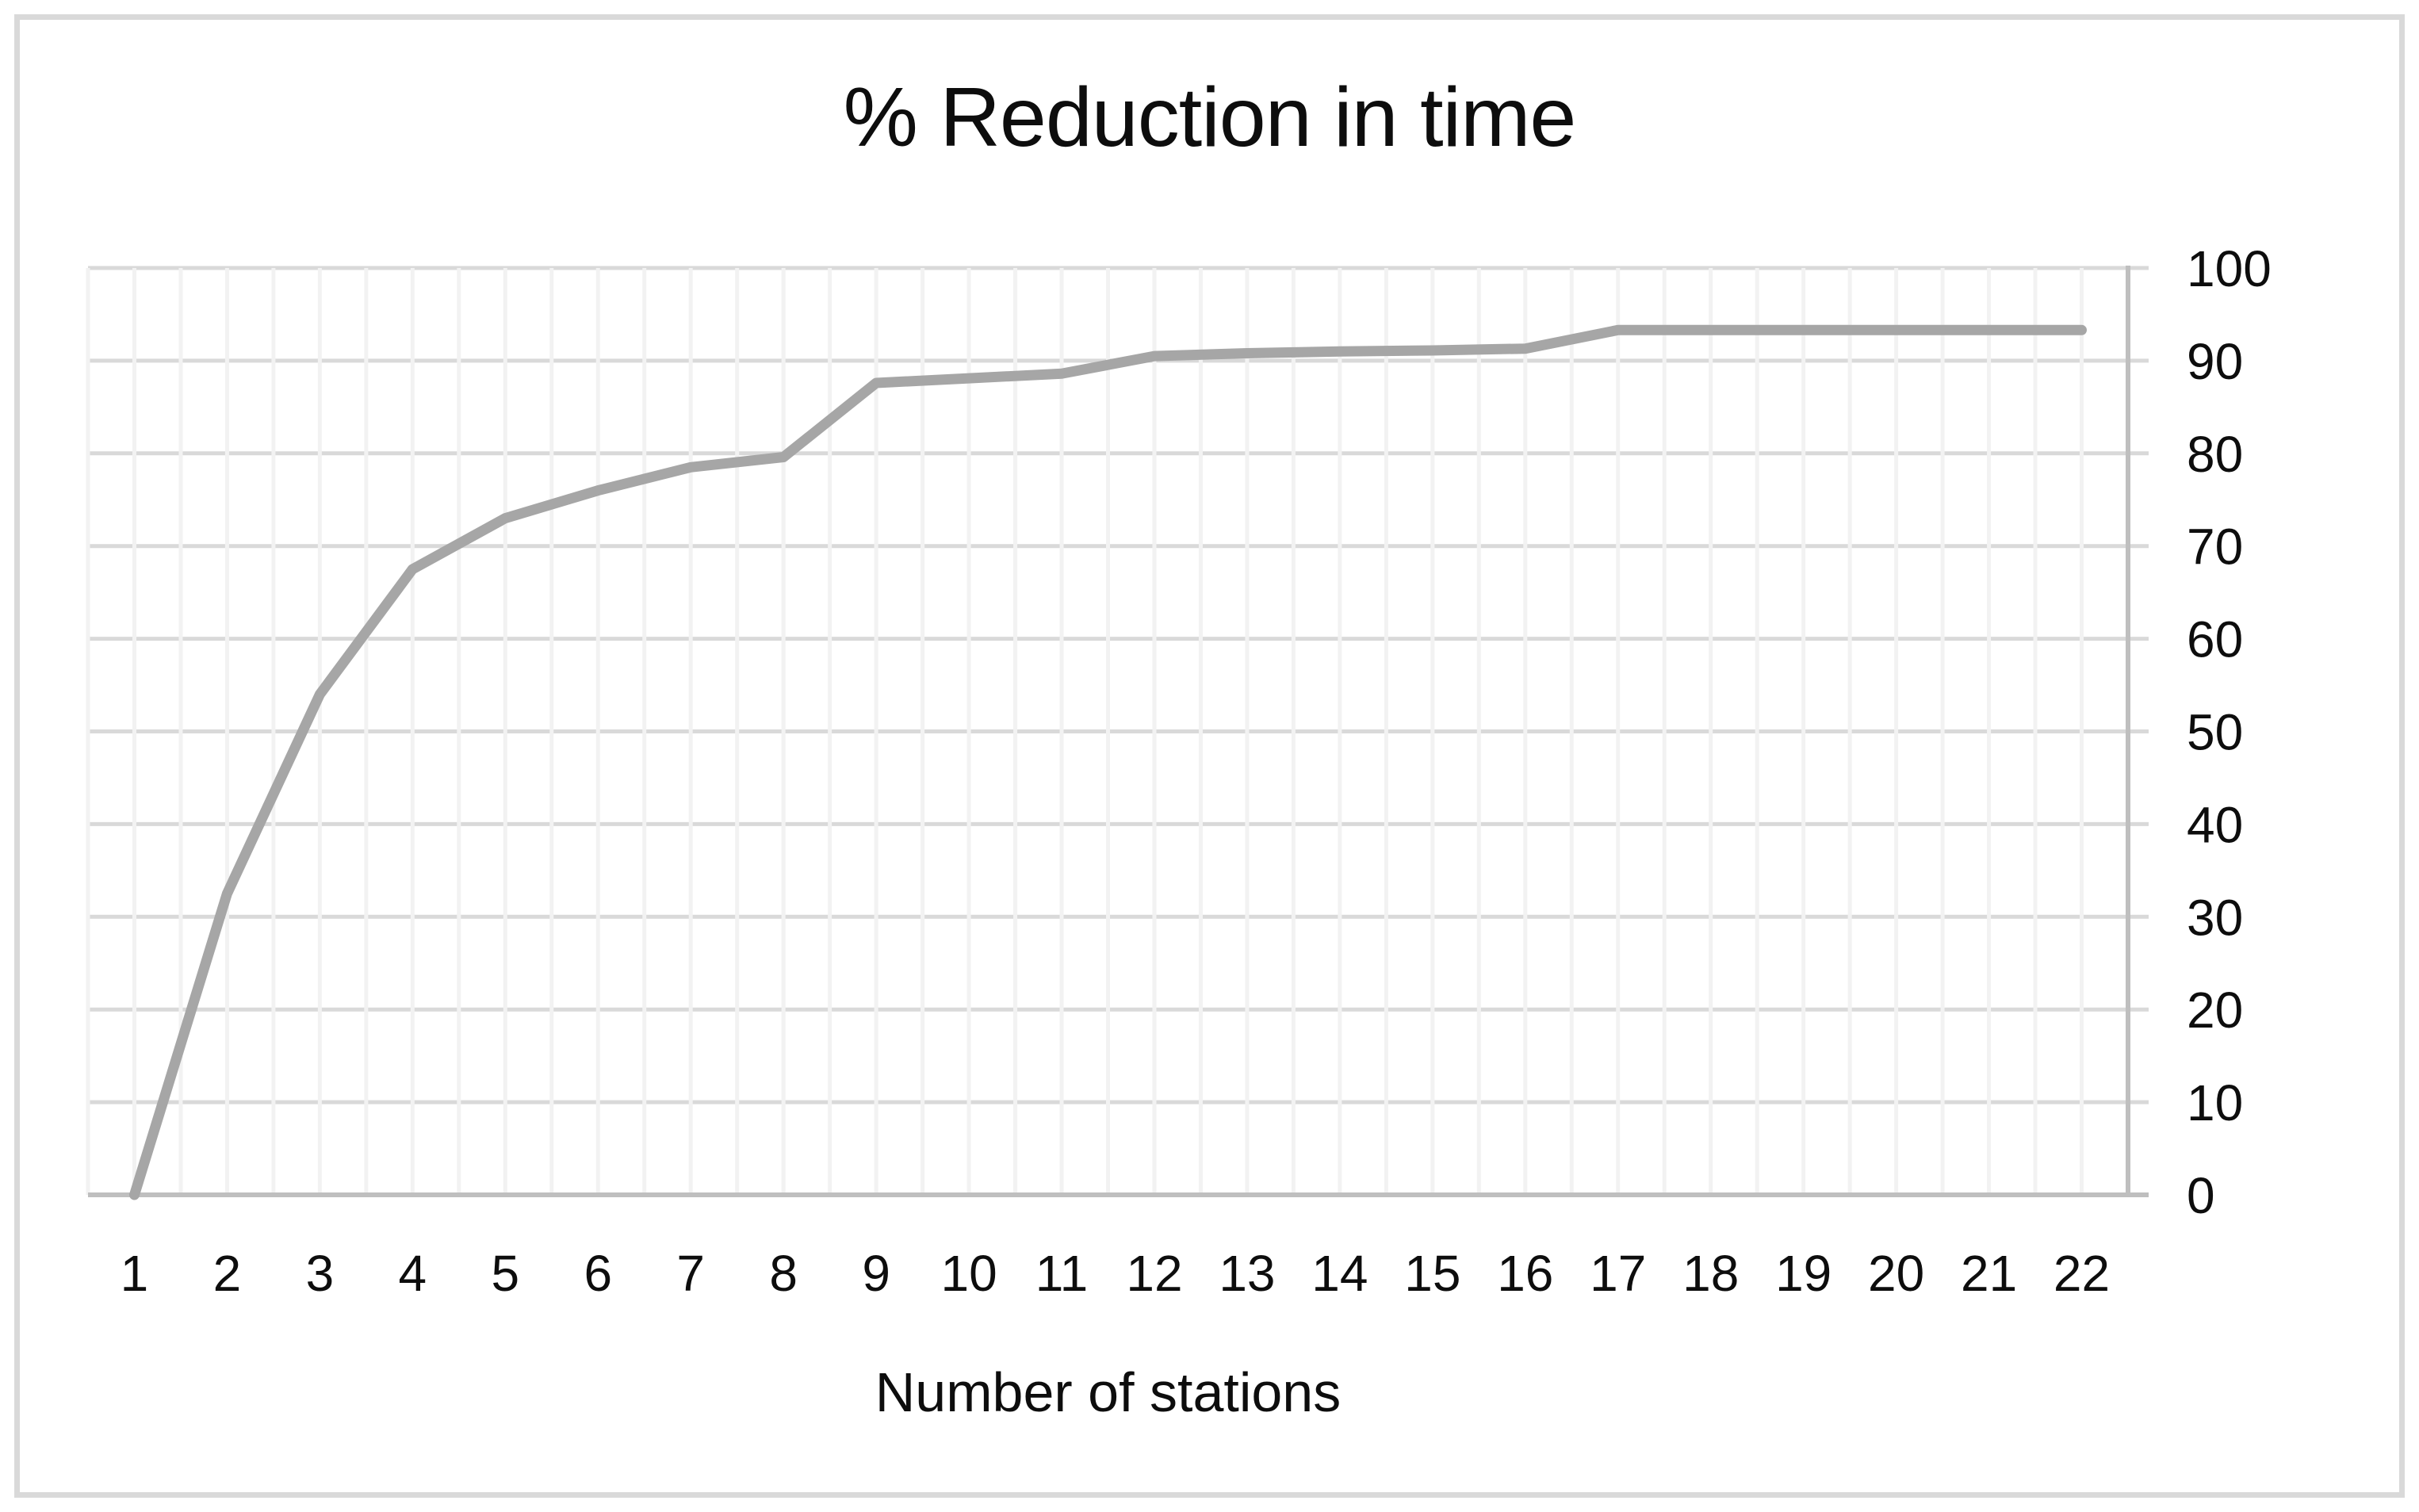 This screenshot has height=1512, width=2419. What do you see at coordinates (1115, 1274) in the screenshot?
I see `x-tick-labels: 1 2 3 4 5 6 7 8 9 10 11 12 13 14 15 16 17 18 19 20 21 22` at bounding box center [1115, 1274].